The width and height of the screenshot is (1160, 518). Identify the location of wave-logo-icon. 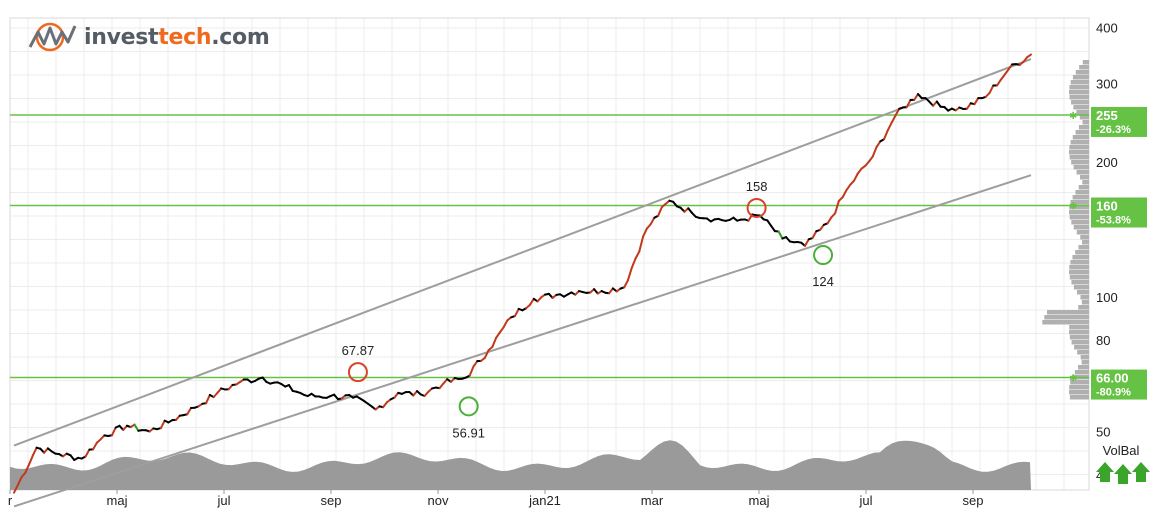
(53, 37).